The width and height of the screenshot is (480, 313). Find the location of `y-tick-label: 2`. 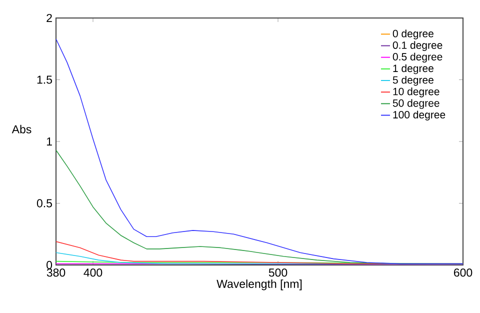

y-tick-label: 2 is located at coordinates (49, 18).